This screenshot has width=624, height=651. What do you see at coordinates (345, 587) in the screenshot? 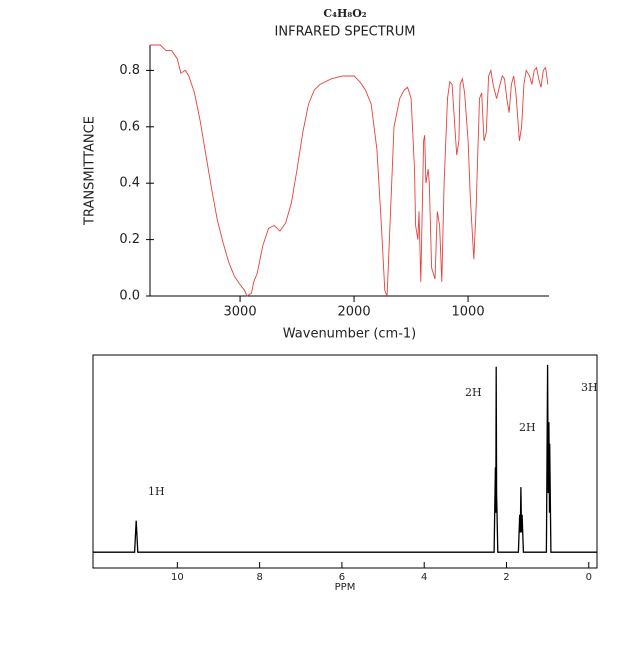
I see `x-axis-label: PPM` at bounding box center [345, 587].